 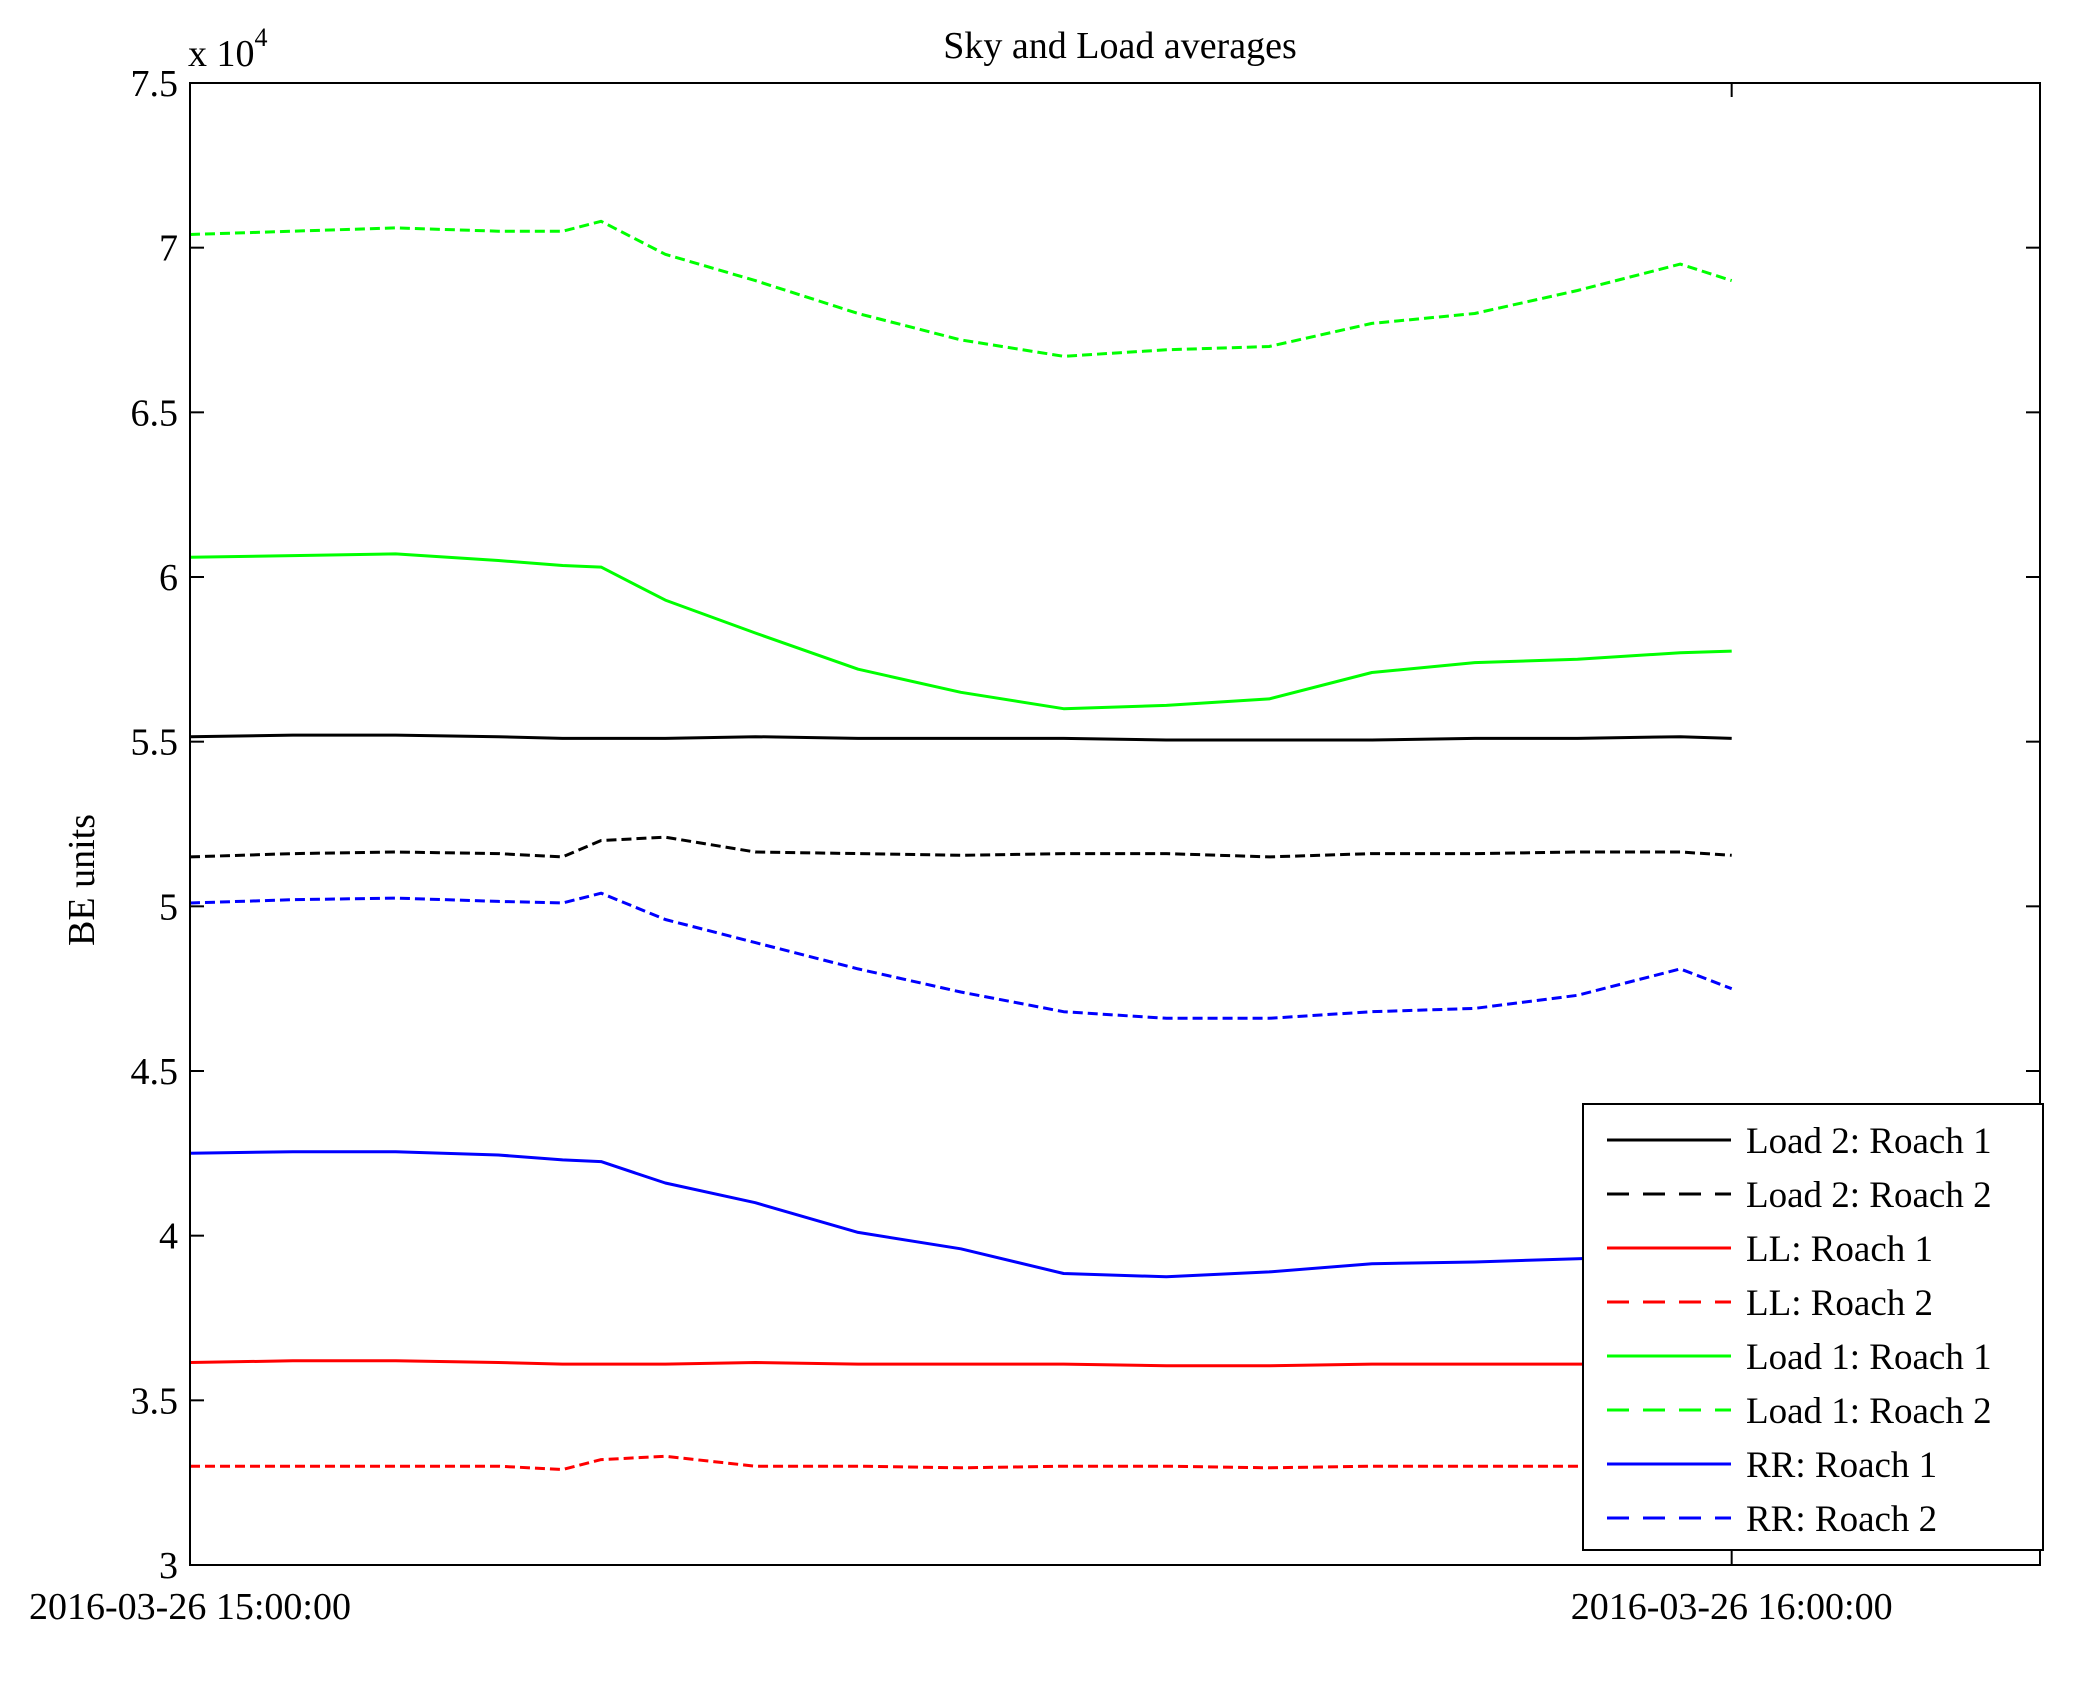 I want to click on y-tick-label: 5, so click(x=168, y=907).